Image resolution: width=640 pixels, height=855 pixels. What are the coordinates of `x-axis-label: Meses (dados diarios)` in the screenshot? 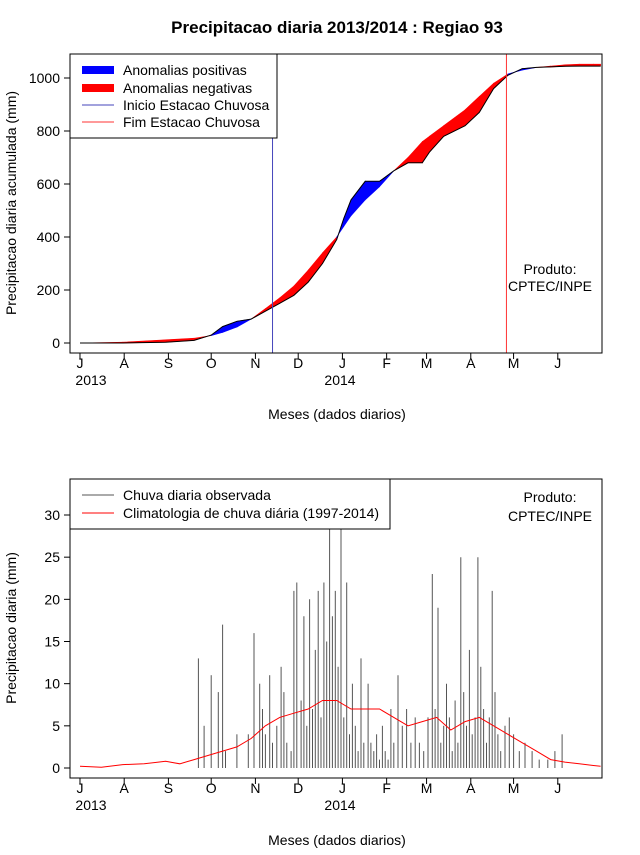 It's located at (337, 414).